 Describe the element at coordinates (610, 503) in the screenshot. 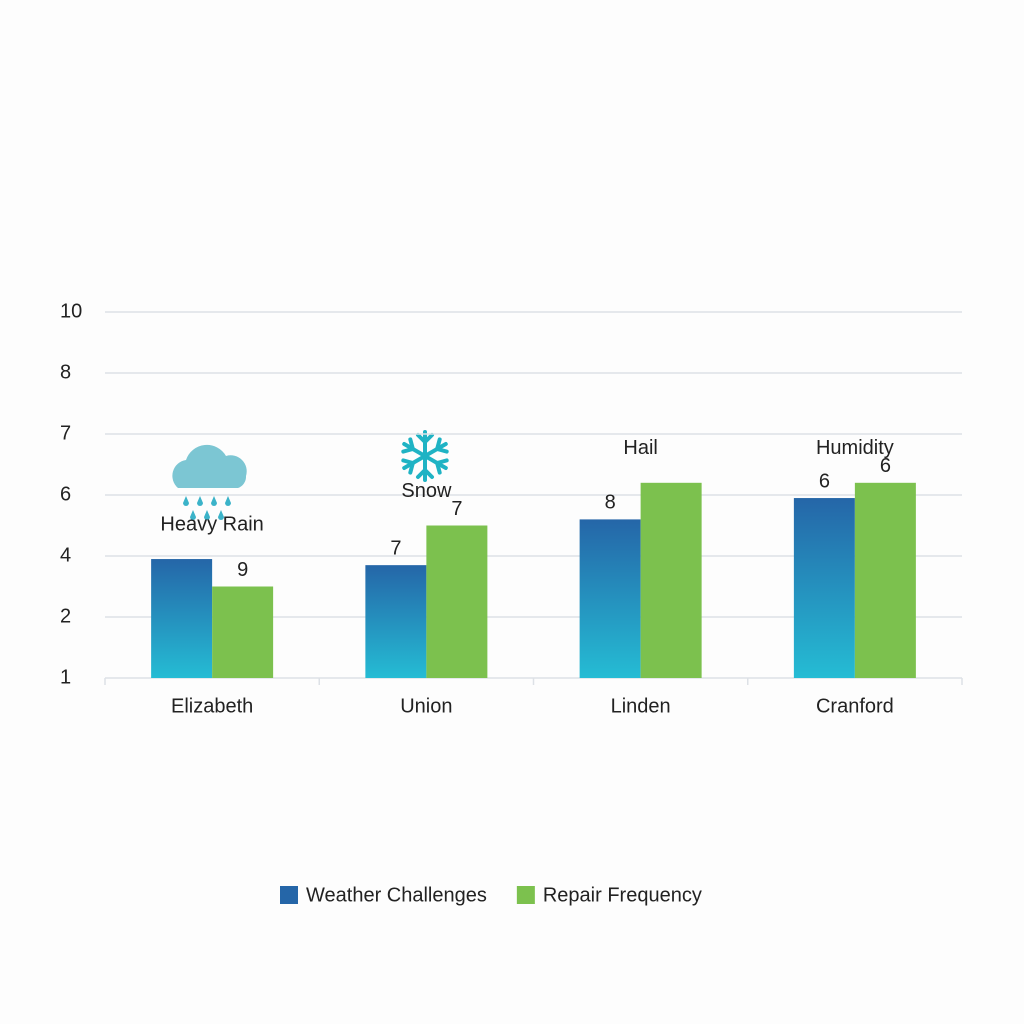

I see `bar-label: 8` at that location.